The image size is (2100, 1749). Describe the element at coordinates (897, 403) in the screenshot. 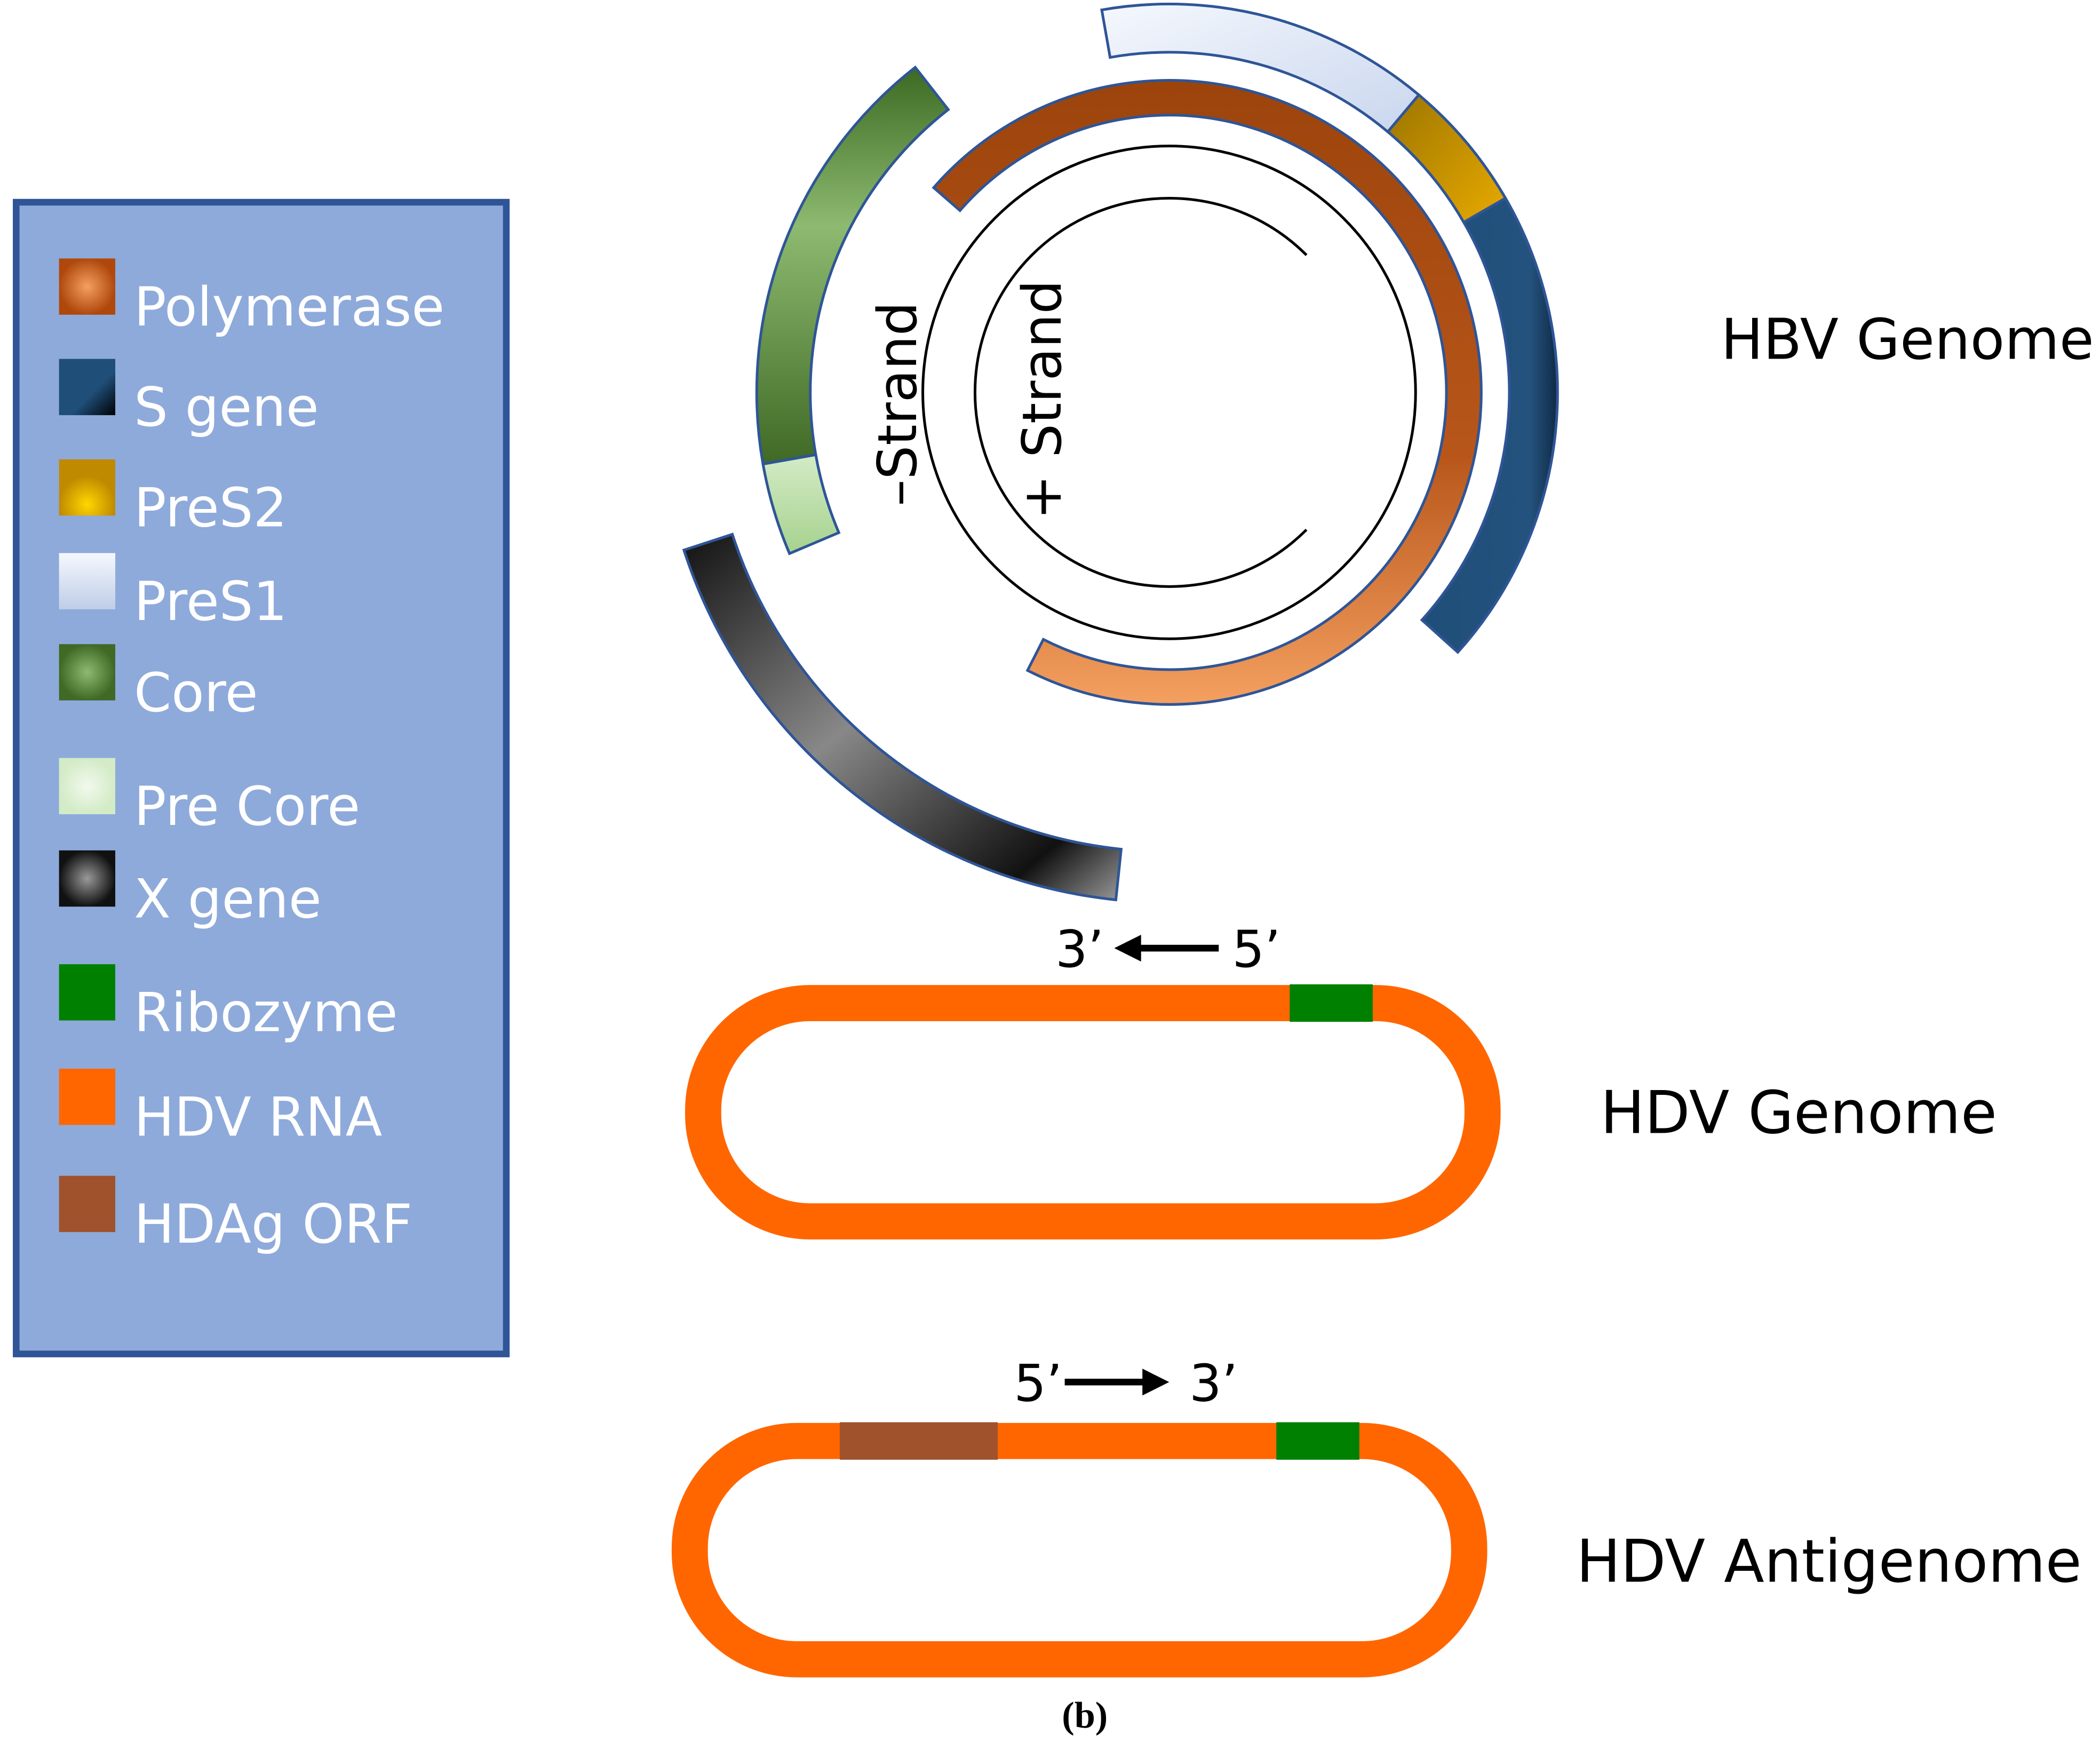

I see `minus-strand-label: –Strand` at that location.